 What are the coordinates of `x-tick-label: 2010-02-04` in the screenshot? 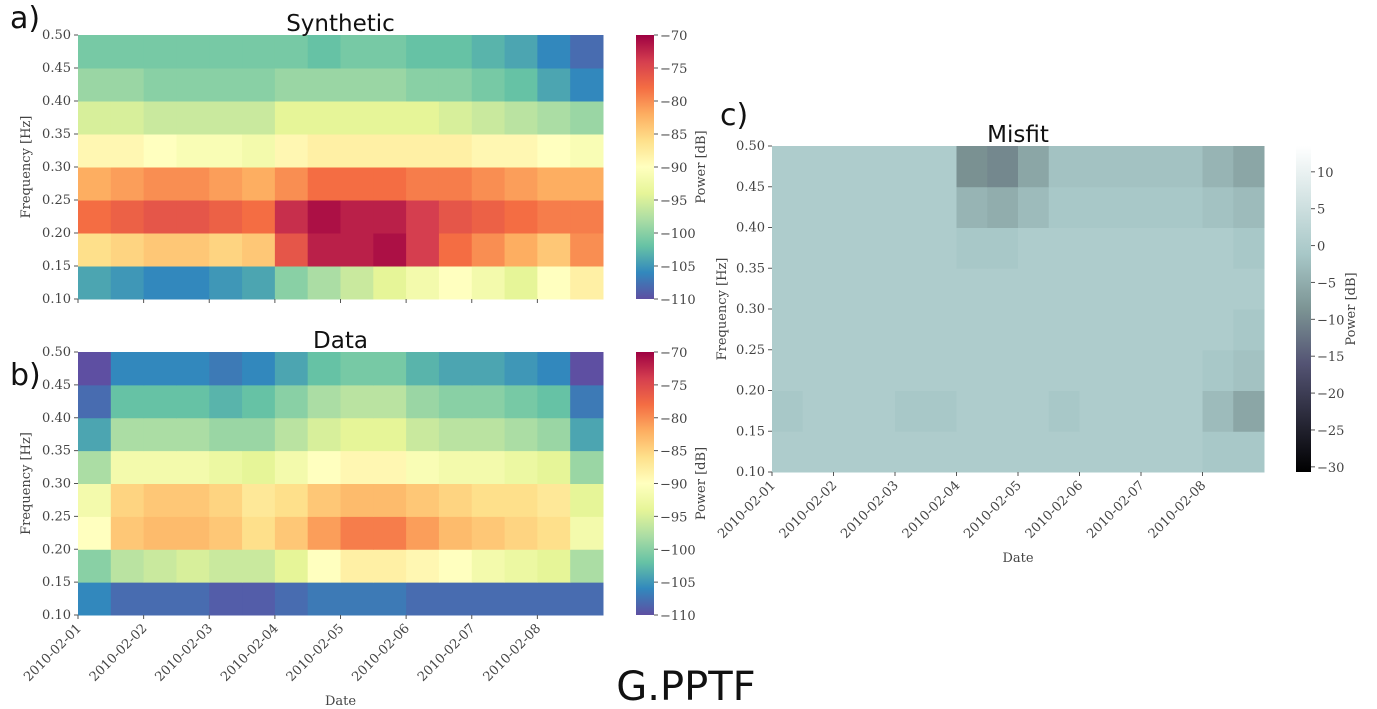 It's located at (250, 653).